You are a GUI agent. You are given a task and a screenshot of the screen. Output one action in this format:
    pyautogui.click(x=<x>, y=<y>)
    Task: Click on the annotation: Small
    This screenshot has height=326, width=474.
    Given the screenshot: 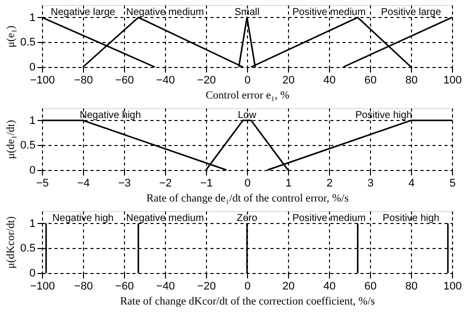 What is the action you would take?
    pyautogui.click(x=247, y=12)
    